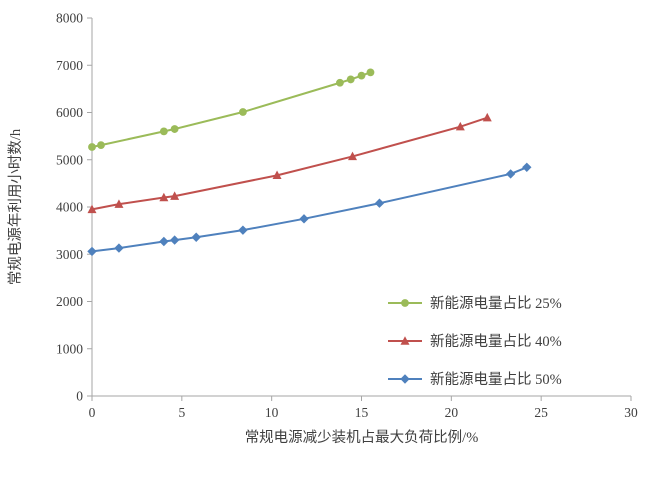 The image size is (667, 478). Describe the element at coordinates (69, 112) in the screenshot. I see `y-axis-tick-label: 6000` at that location.